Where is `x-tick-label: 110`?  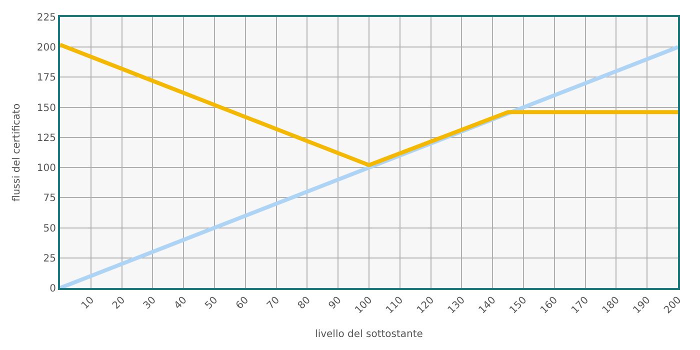 x-tick-label: 110 is located at coordinates (395, 305).